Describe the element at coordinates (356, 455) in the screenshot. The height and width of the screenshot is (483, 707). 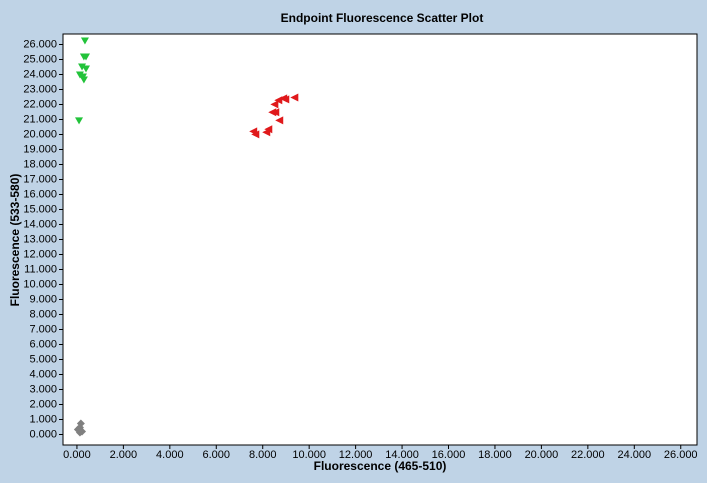
I see `x-tick-label: 12.000` at that location.